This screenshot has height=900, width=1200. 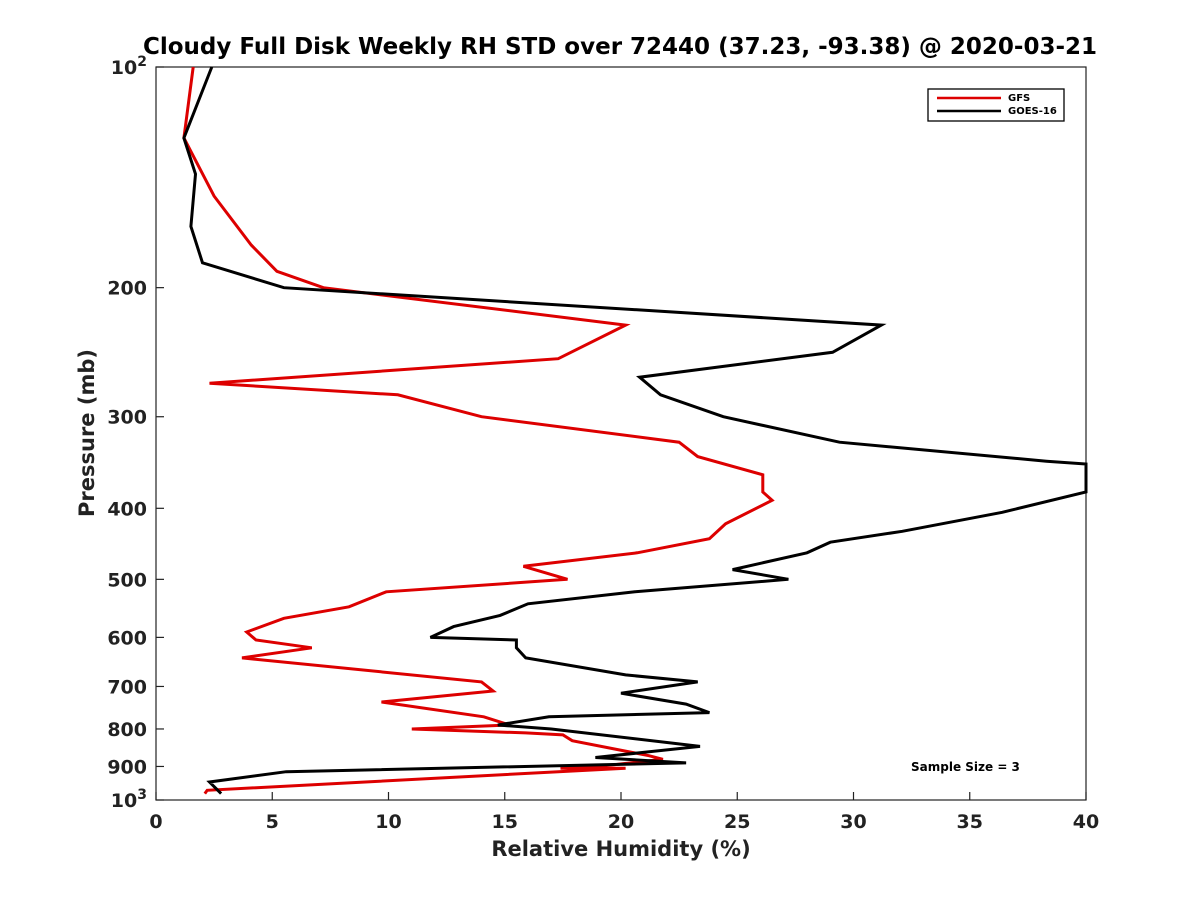 What do you see at coordinates (127, 289) in the screenshot?
I see `y-tick-label: 200` at bounding box center [127, 289].